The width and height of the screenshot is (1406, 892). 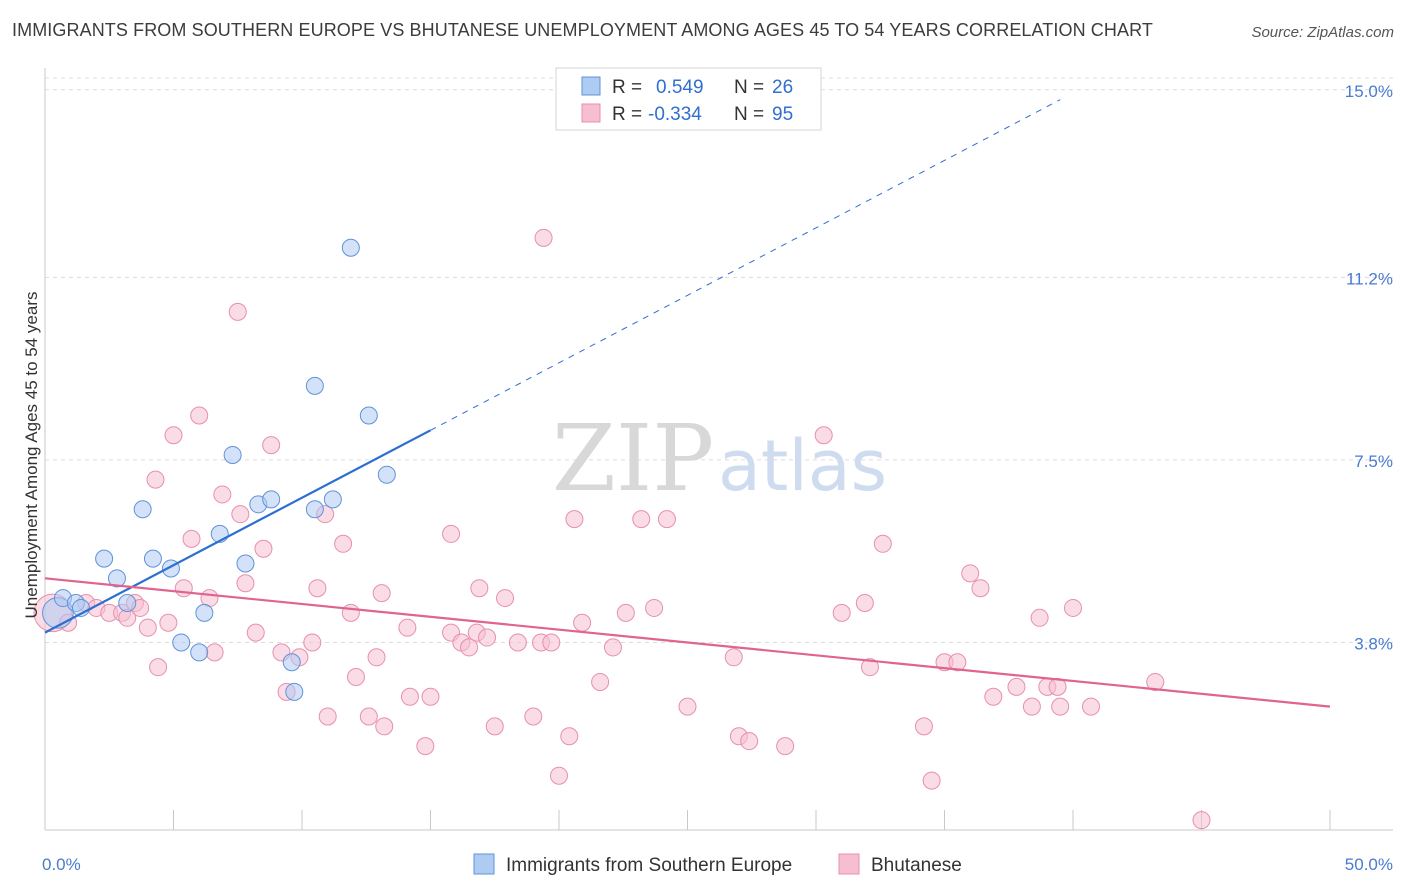 What do you see at coordinates (782, 114) in the screenshot?
I see `legend-n-value-2: 95` at bounding box center [782, 114].